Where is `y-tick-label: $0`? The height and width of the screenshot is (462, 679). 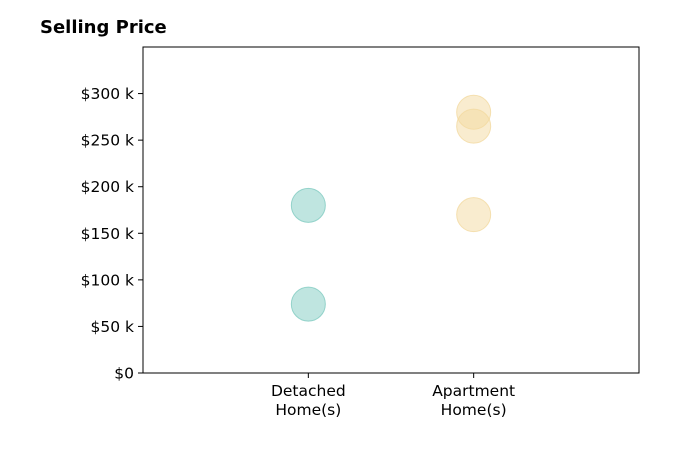
y-tick-label: $0 is located at coordinates (124, 374).